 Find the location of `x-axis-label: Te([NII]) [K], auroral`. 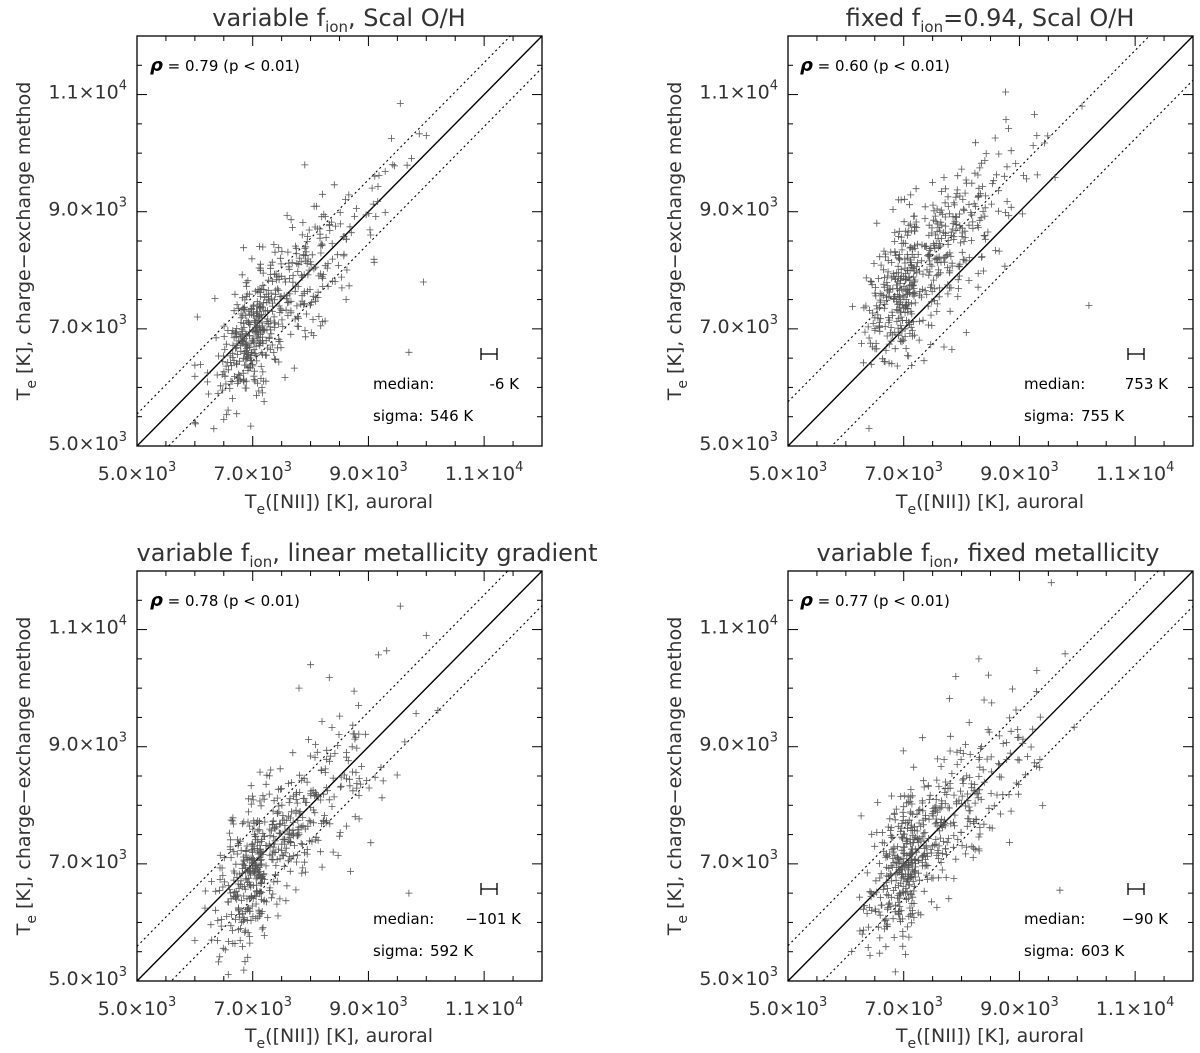

x-axis-label: Te([NII]) [K], auroral is located at coordinates (989, 504).